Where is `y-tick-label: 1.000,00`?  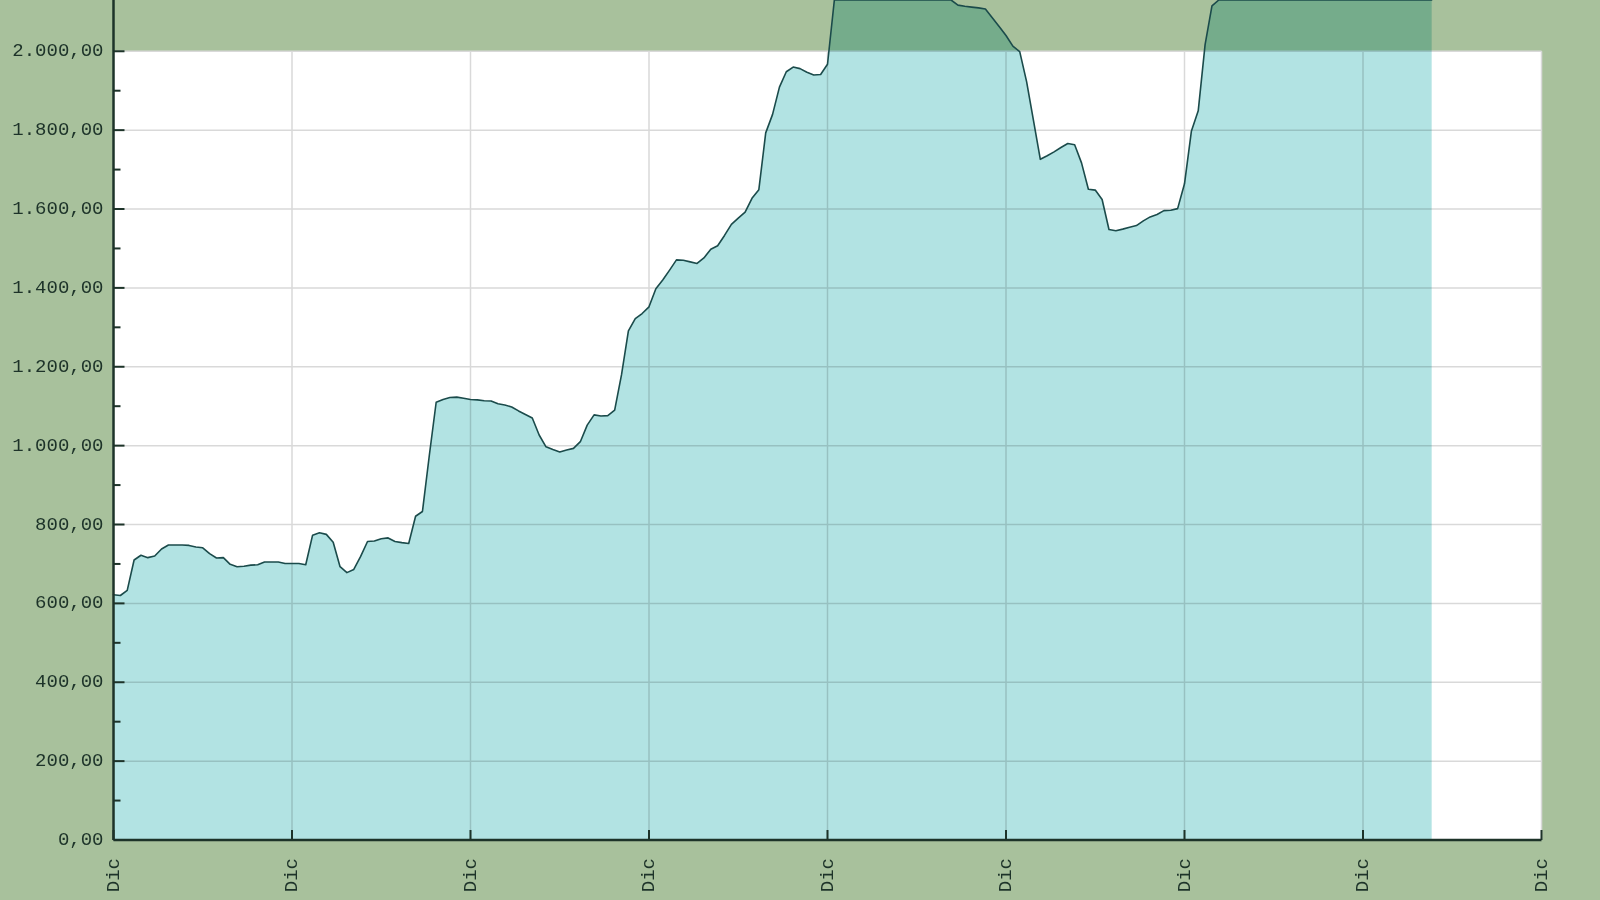
y-tick-label: 1.000,00 is located at coordinates (58, 445).